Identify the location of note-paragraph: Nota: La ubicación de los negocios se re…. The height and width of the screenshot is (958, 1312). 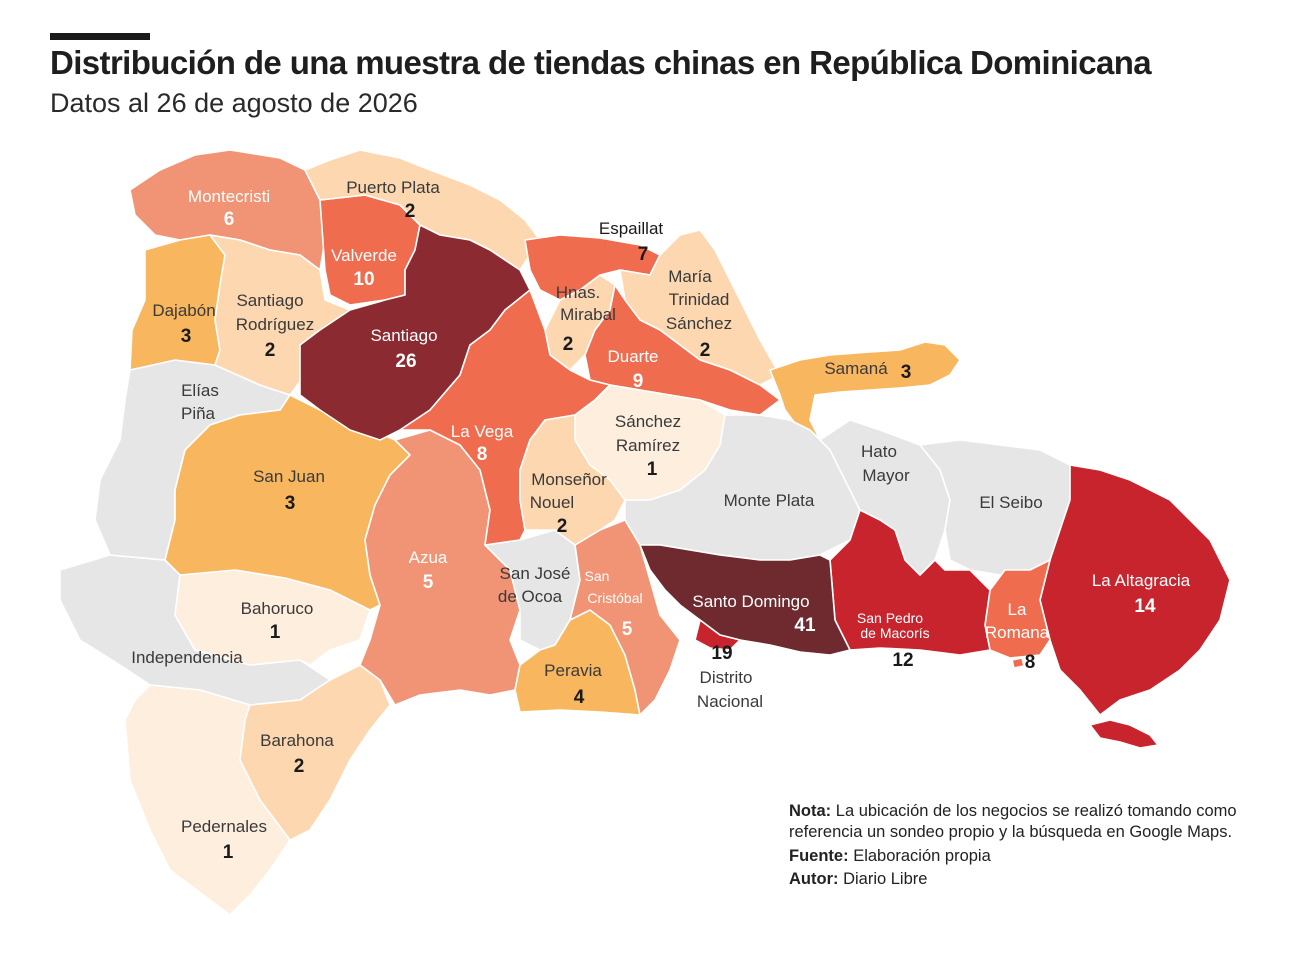
(1019, 822).